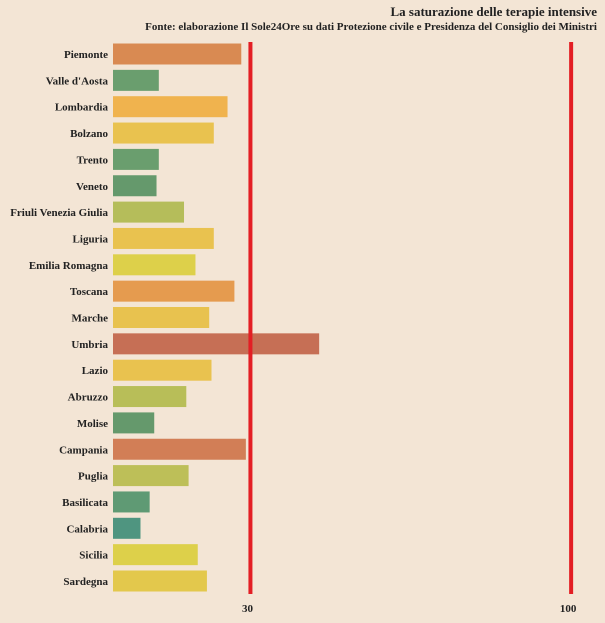  Describe the element at coordinates (161, 317) in the screenshot. I see `bar-marche` at that location.